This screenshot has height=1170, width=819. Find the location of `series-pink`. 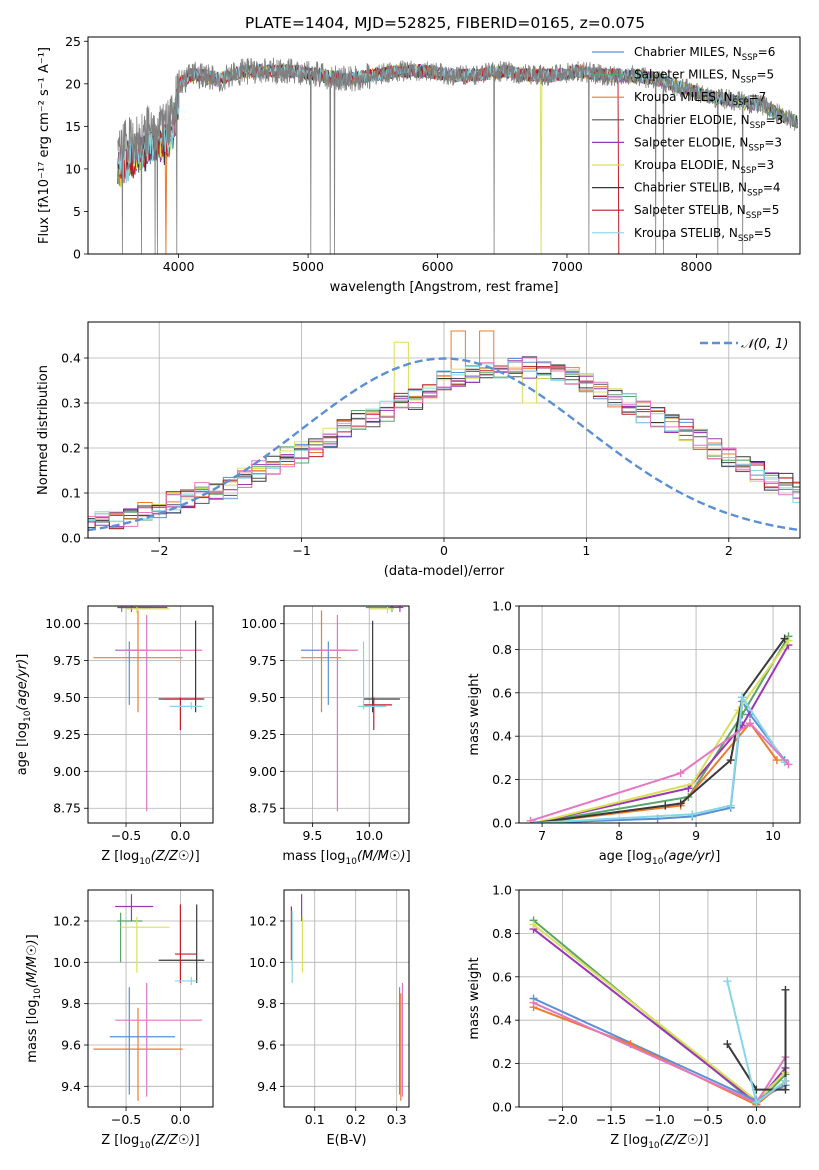

series-pink is located at coordinates (659, 771).